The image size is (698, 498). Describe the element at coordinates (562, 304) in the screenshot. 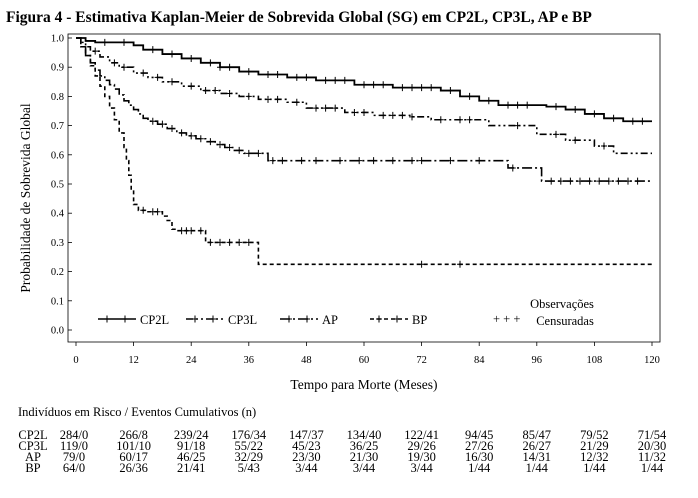

I see `censor-legend-line1: Observações` at that location.